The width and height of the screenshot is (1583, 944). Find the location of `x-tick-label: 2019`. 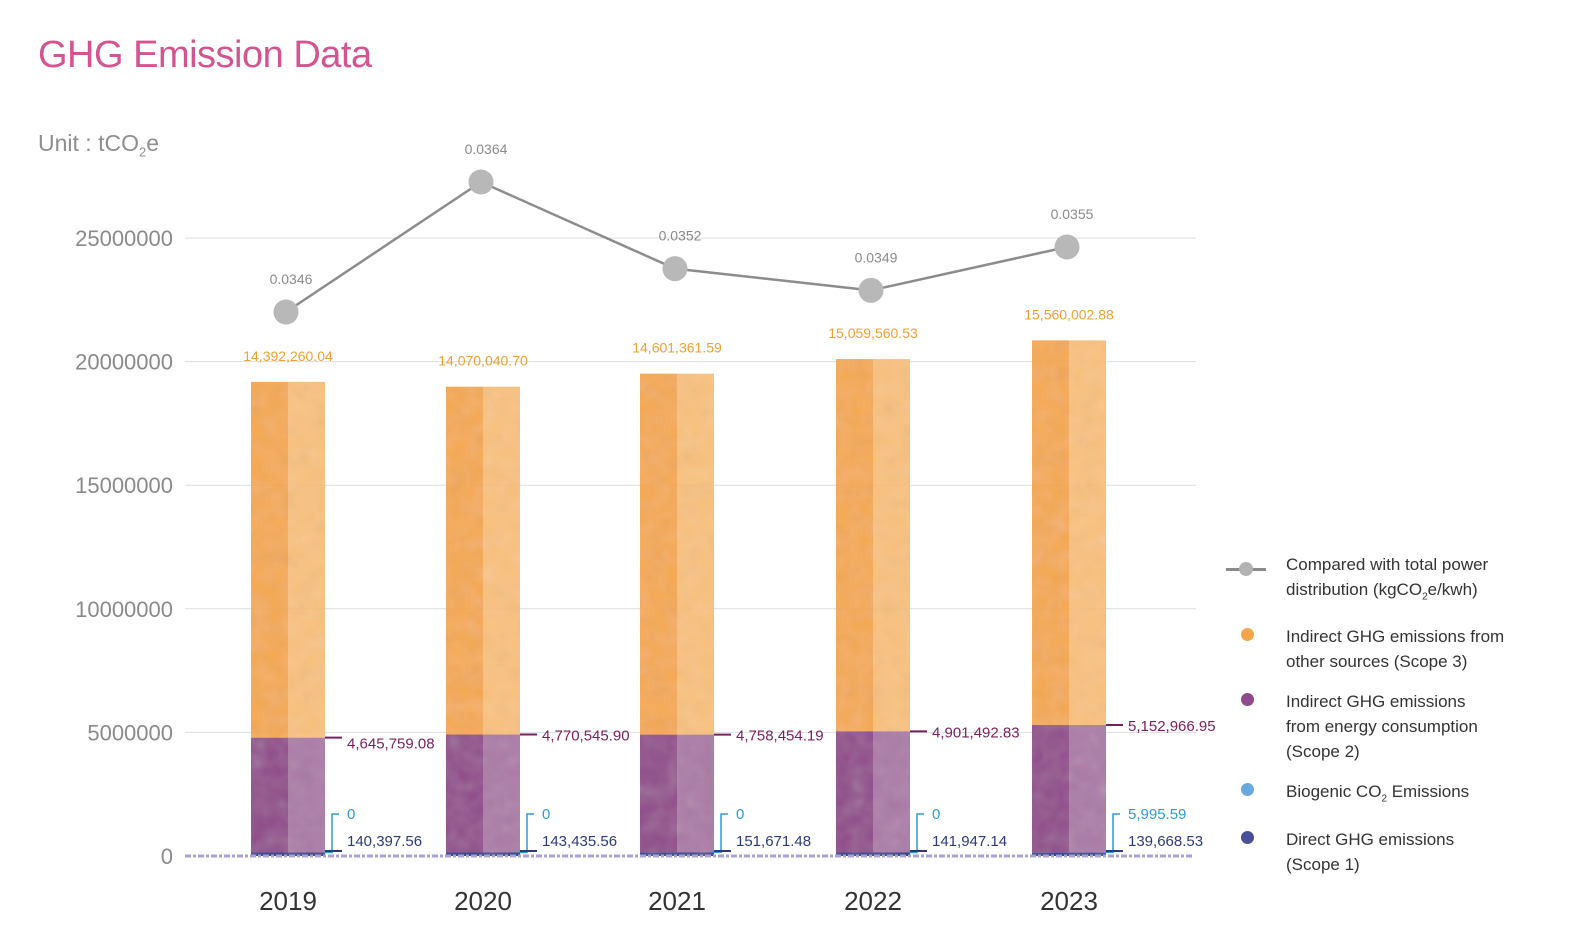

x-tick-label: 2019 is located at coordinates (288, 901).